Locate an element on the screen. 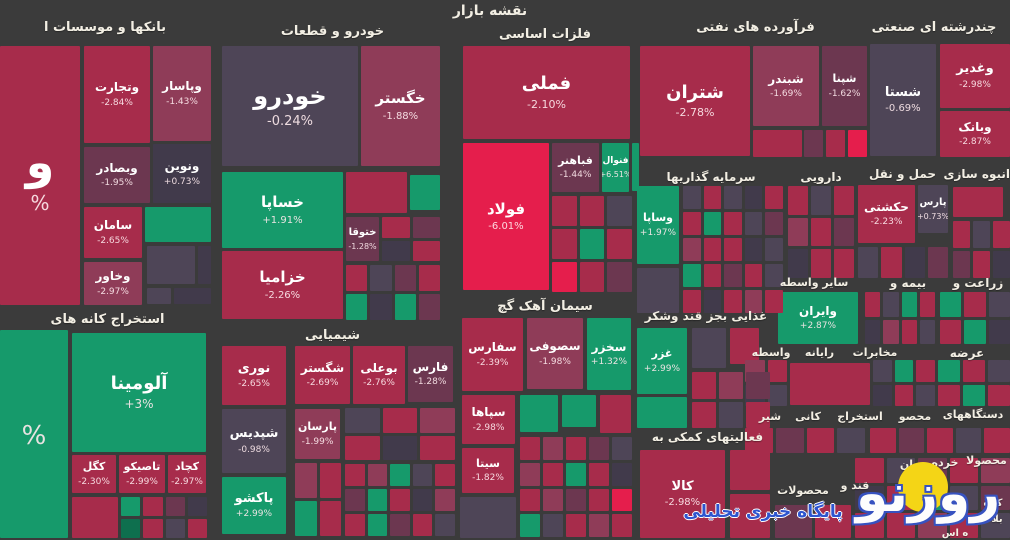 This screenshot has height=540, width=1010. treemap-tile: خودرو -0.24% is located at coordinates (290, 106).